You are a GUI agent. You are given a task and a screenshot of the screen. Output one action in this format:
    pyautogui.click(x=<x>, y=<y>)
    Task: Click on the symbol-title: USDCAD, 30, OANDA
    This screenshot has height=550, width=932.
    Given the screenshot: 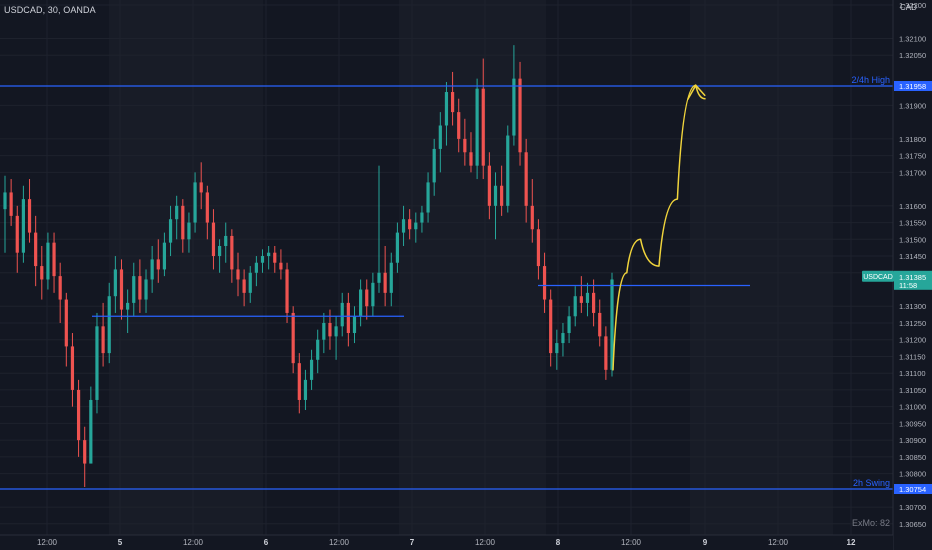 What is the action you would take?
    pyautogui.click(x=50, y=10)
    